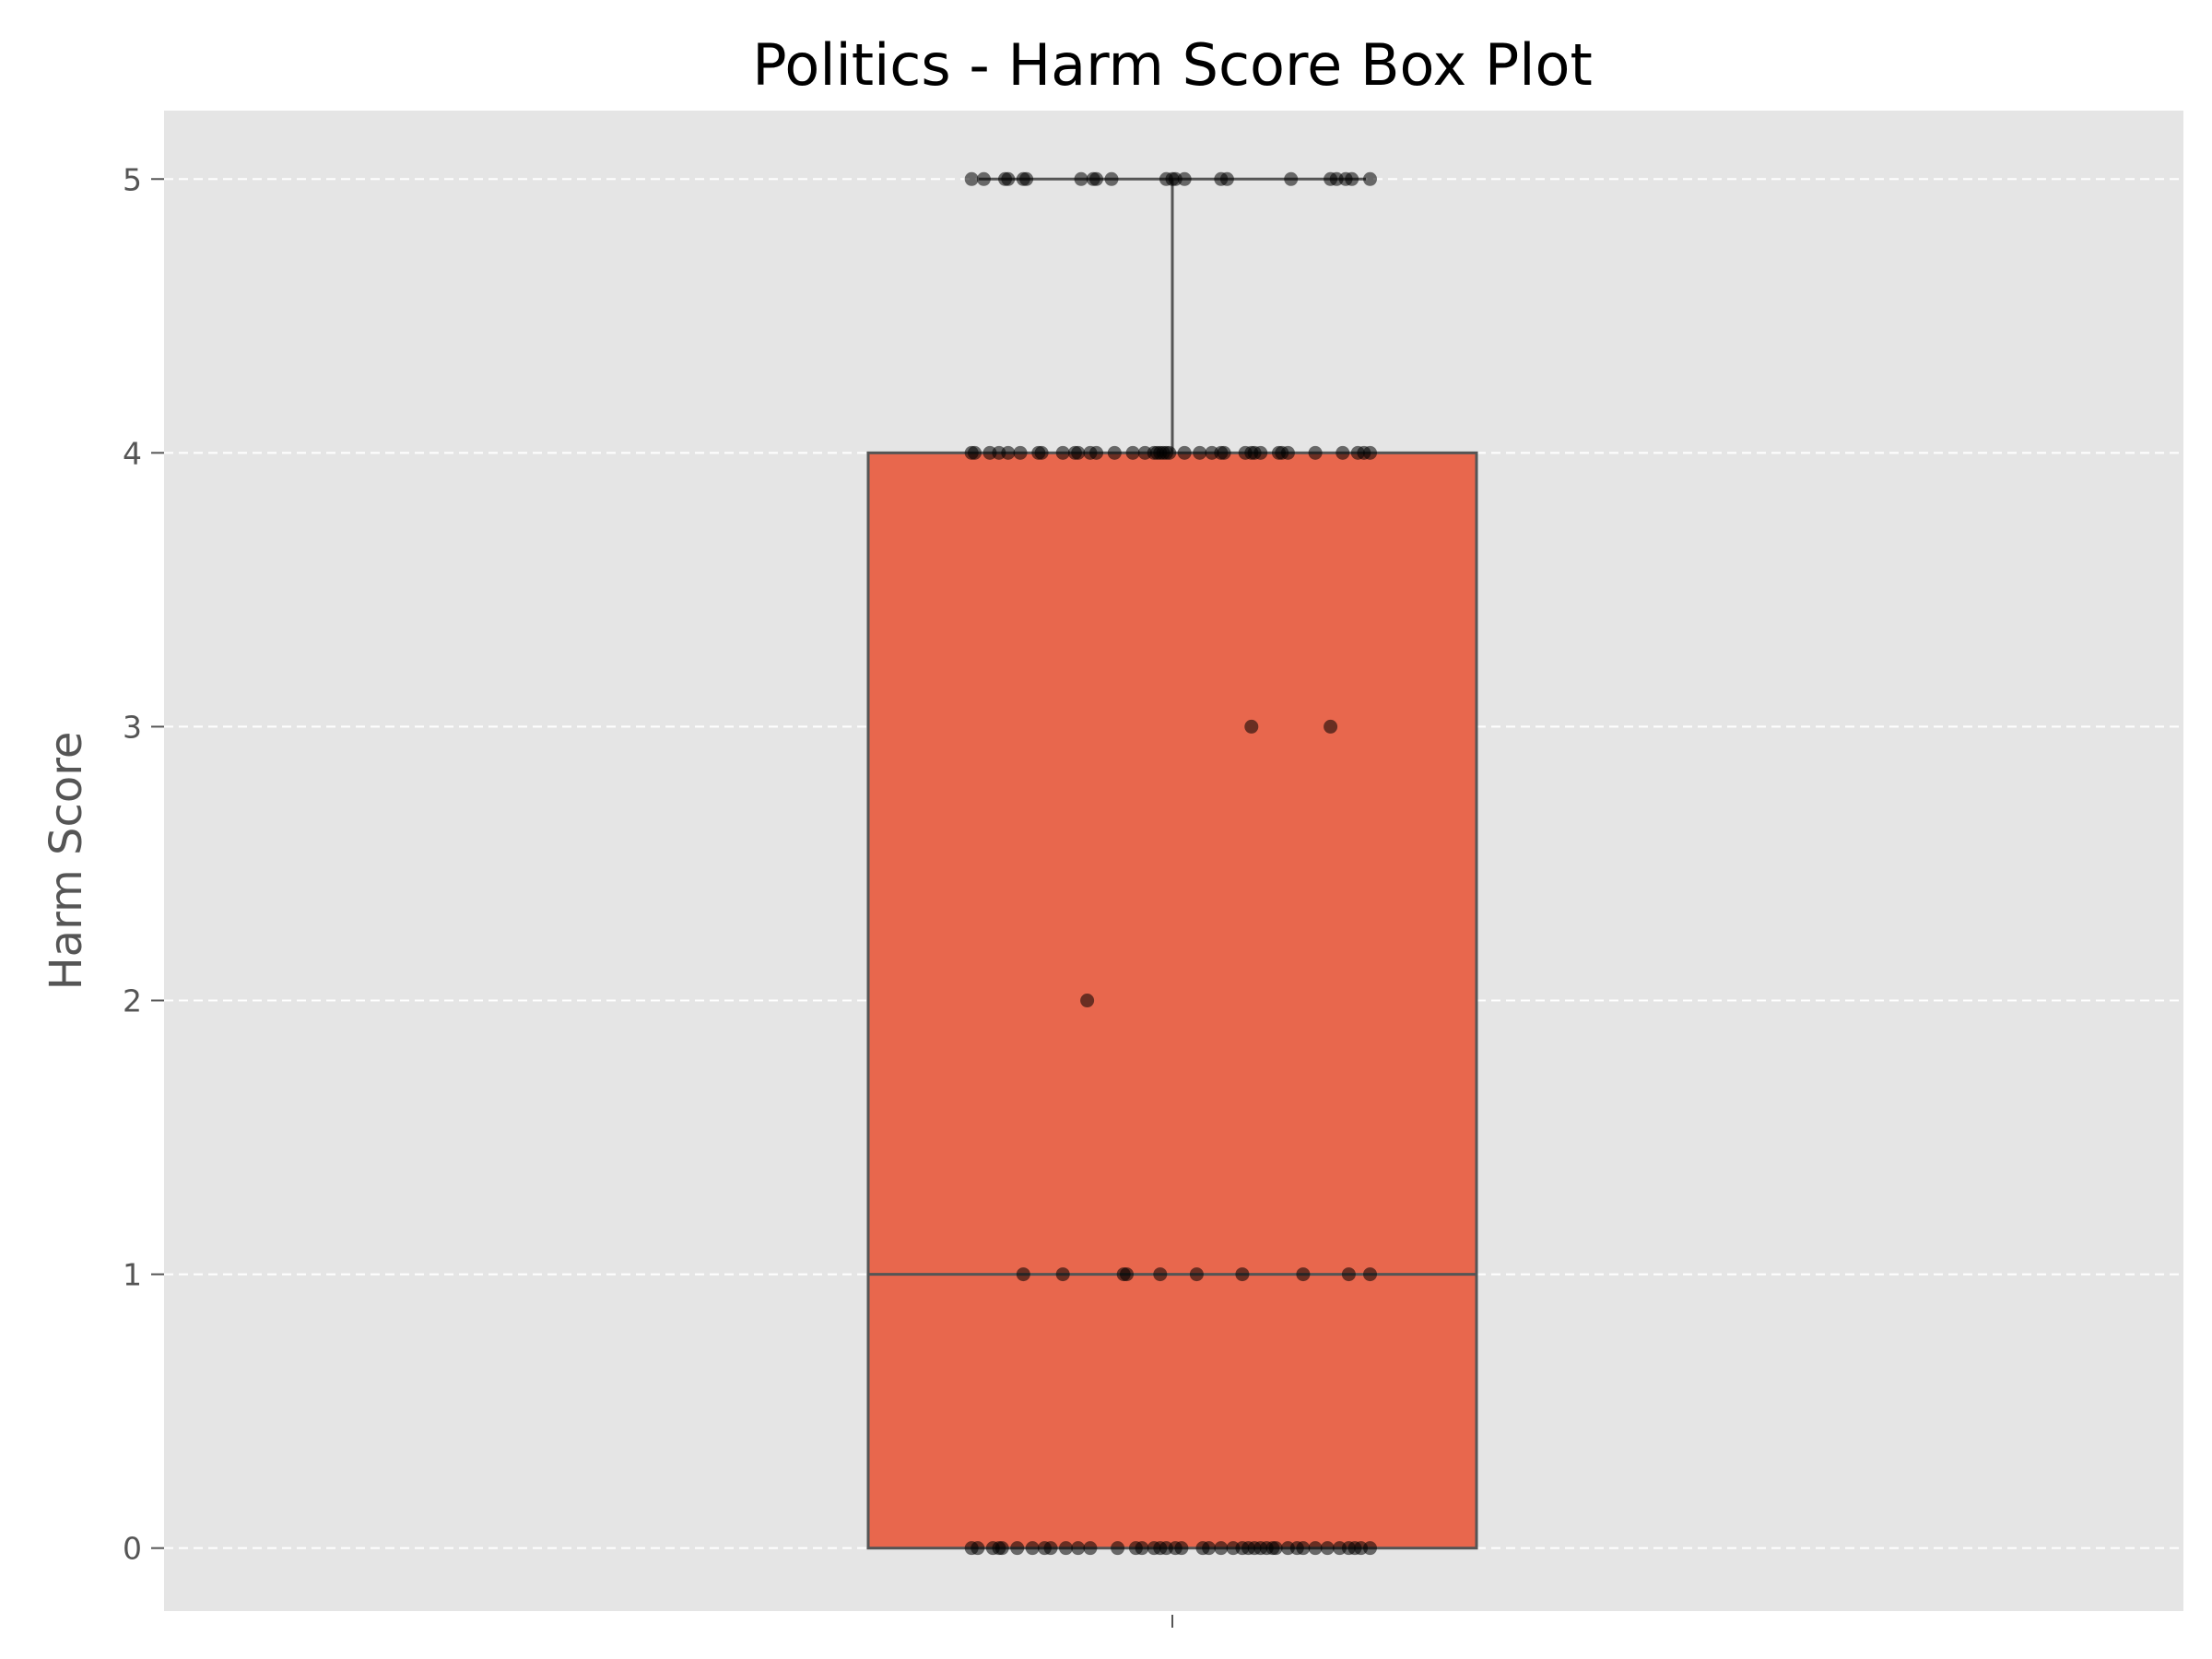 The width and height of the screenshot is (2212, 1659). What do you see at coordinates (132, 727) in the screenshot?
I see `y-tick-label-3: 3` at bounding box center [132, 727].